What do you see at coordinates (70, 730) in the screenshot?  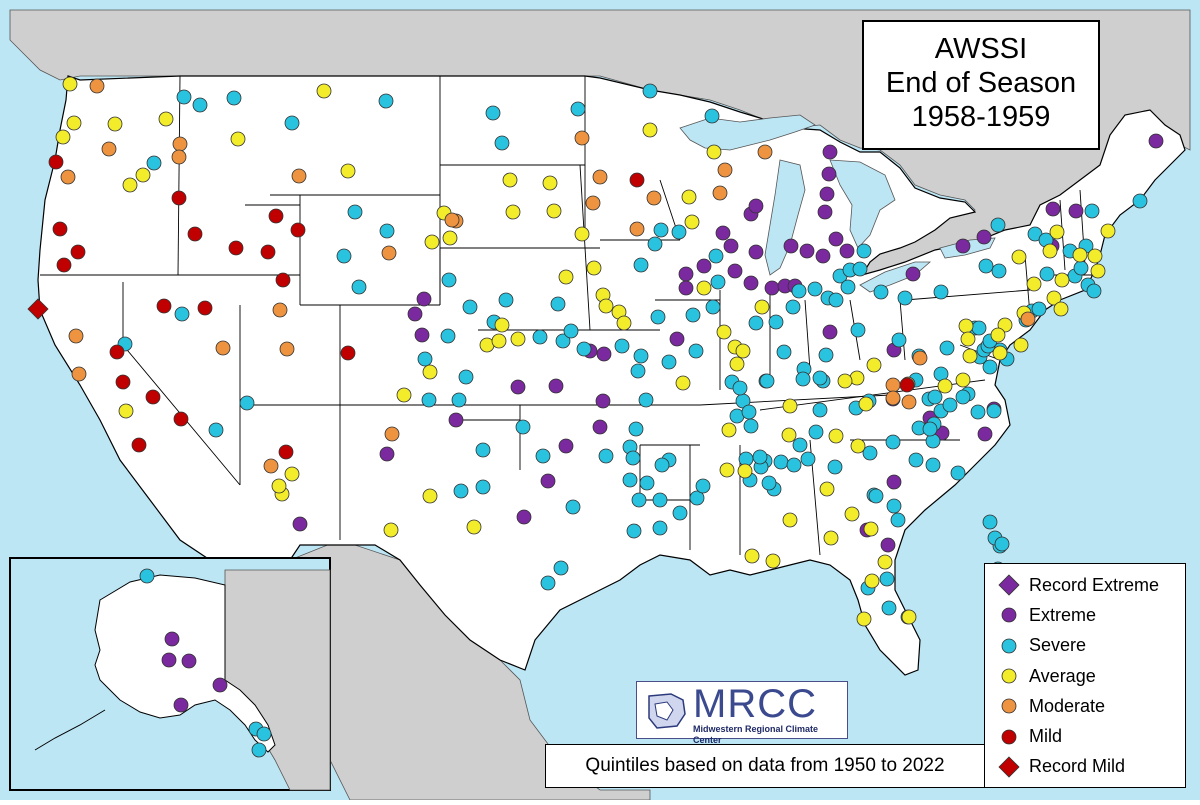 I see `aleutian-islands` at bounding box center [70, 730].